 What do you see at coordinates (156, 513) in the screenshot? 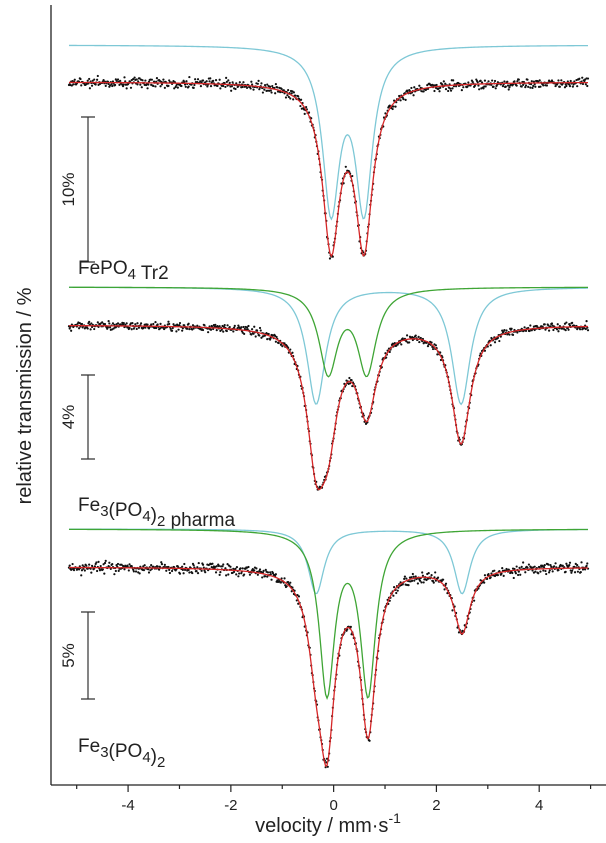
I see `sample-label: Fe3(PO4)2 pharma` at bounding box center [156, 513].